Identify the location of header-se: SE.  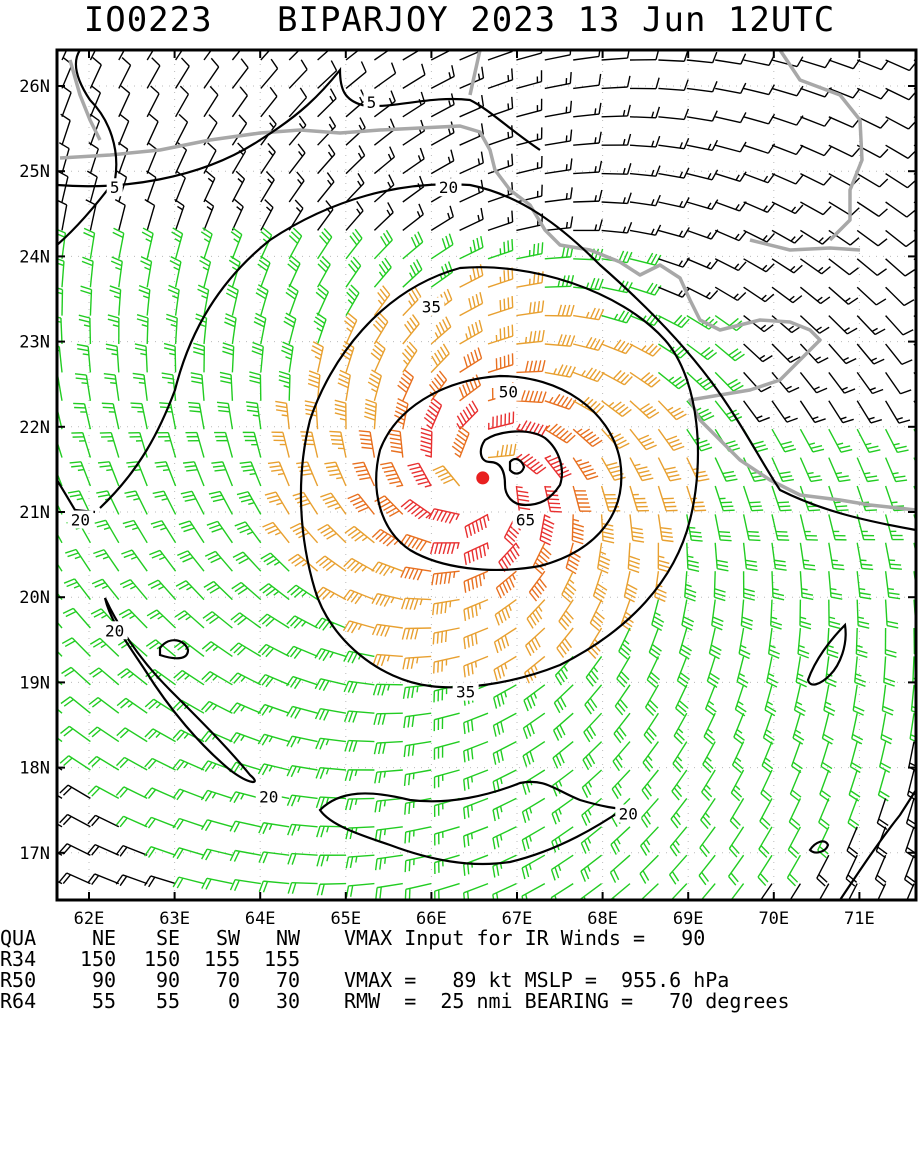
(168, 938).